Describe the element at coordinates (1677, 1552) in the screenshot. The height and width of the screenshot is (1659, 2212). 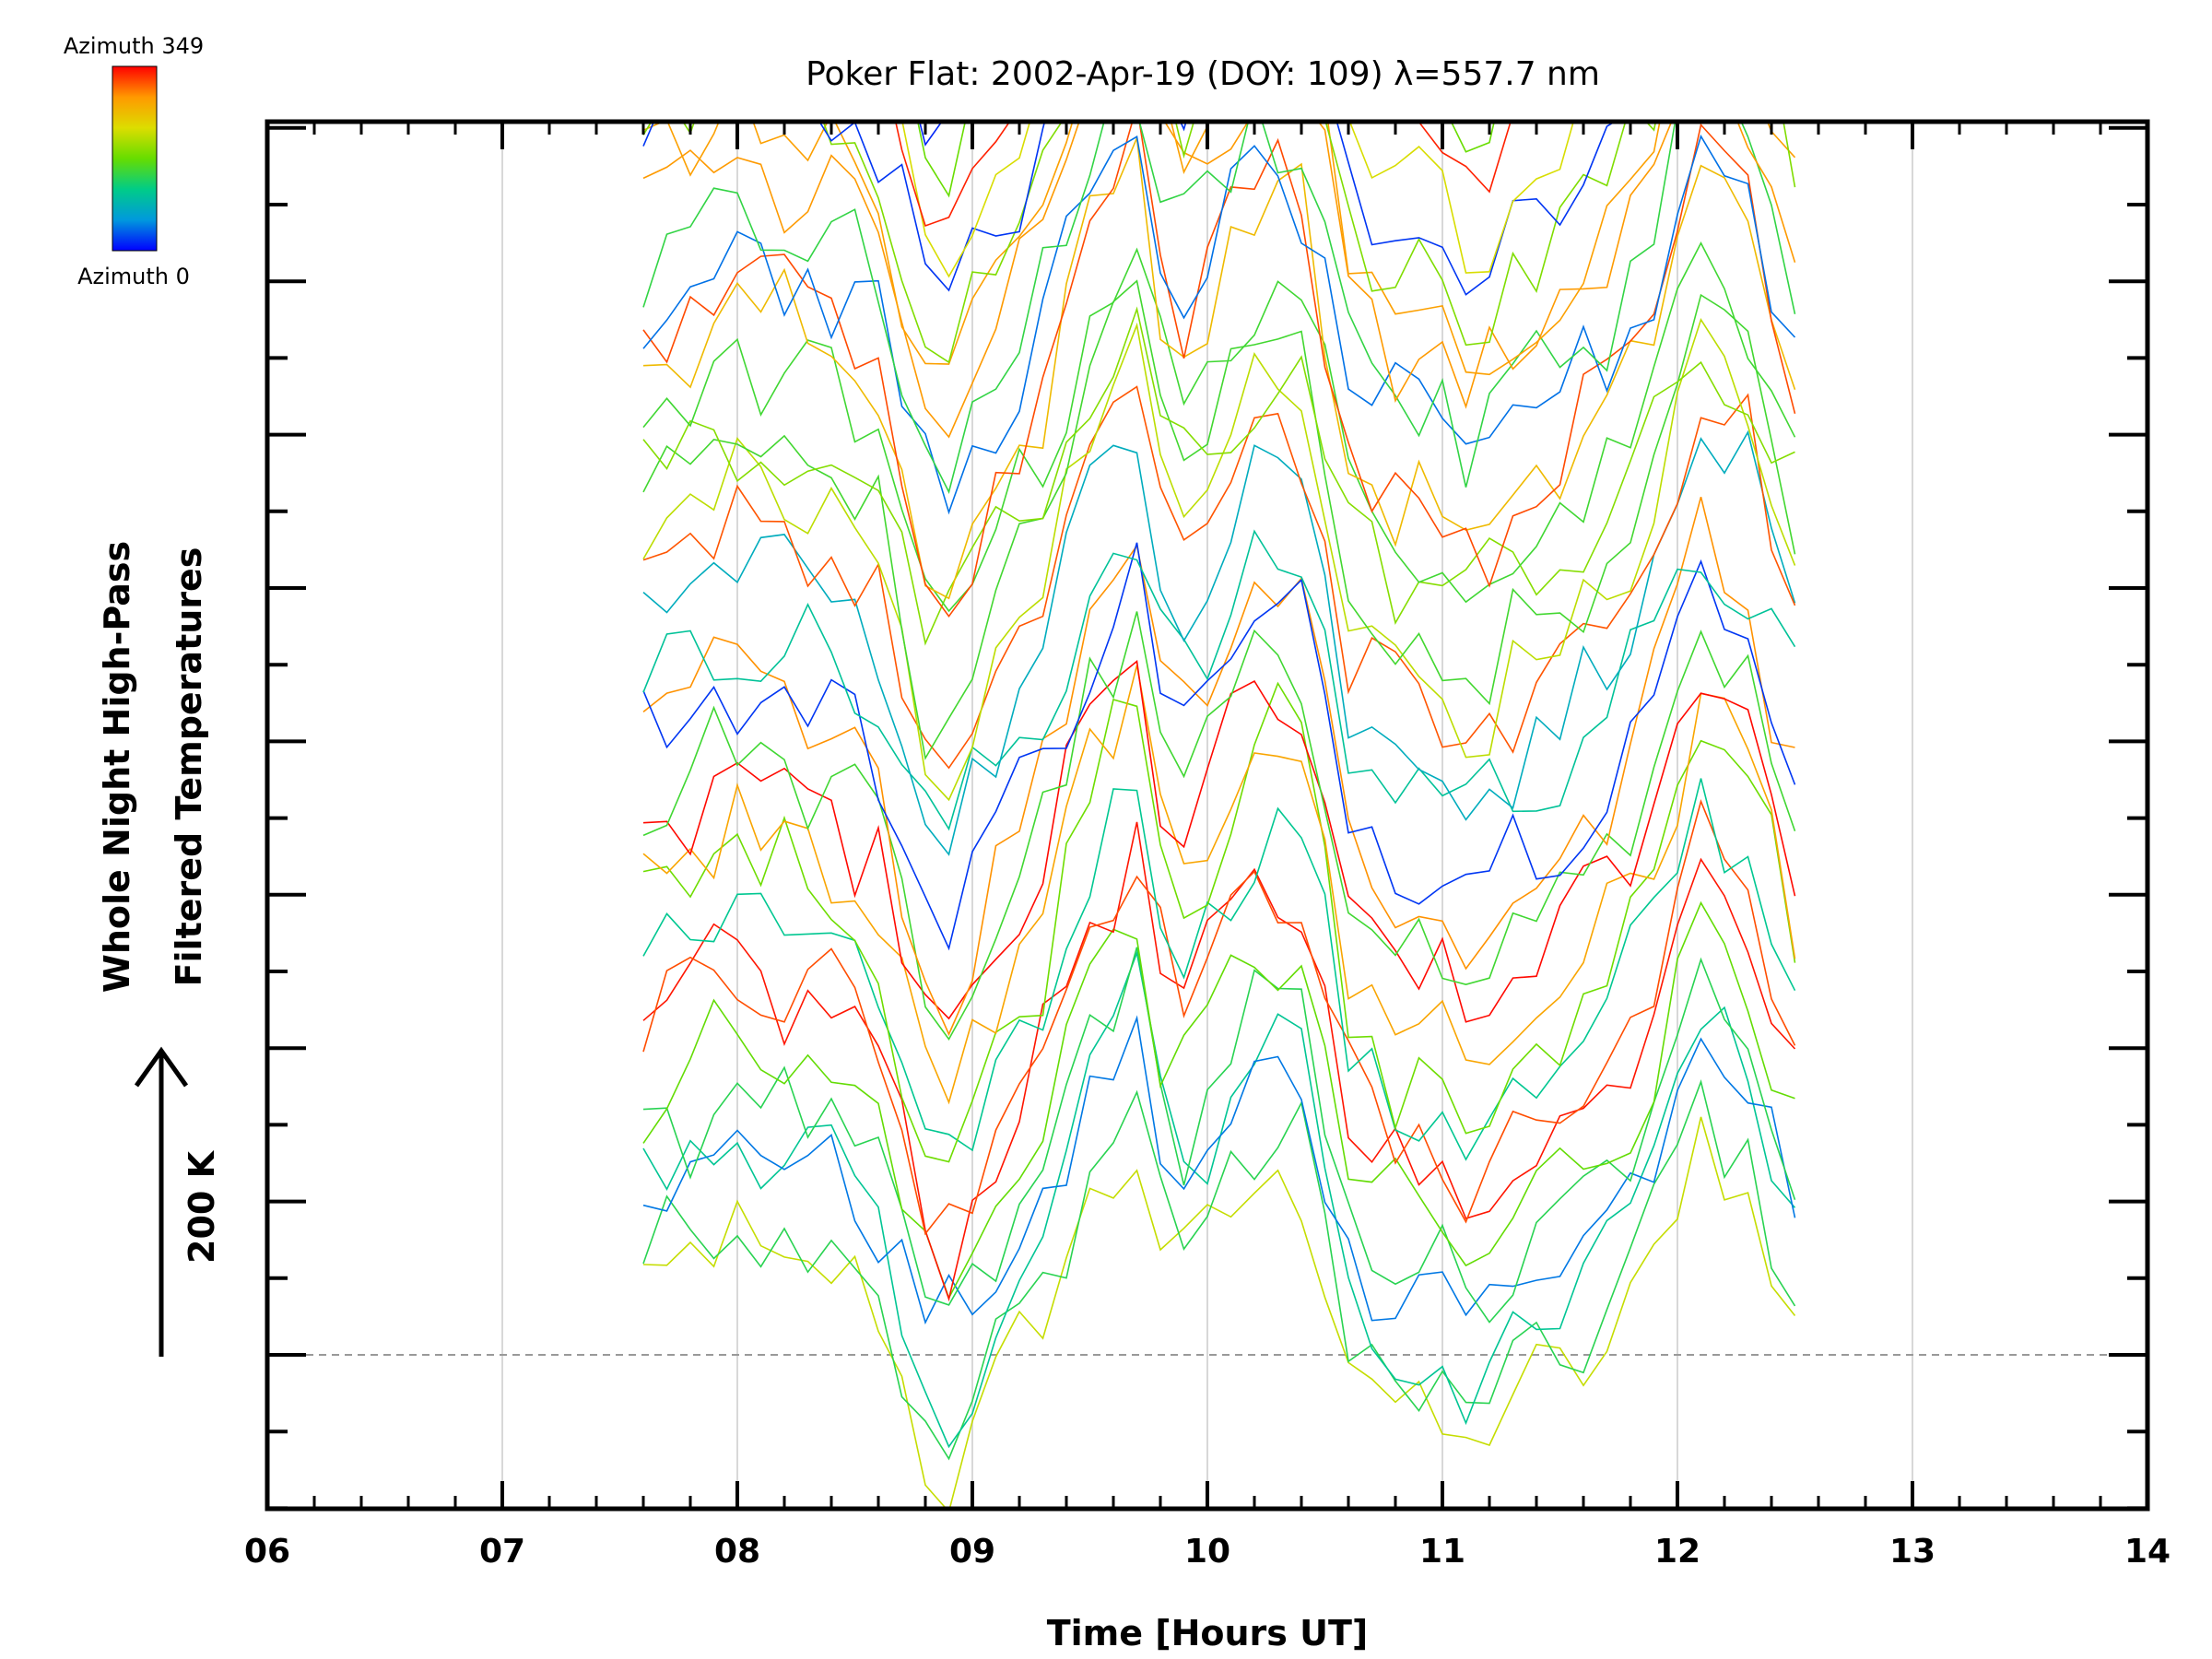
I see `x-tick-label: 12` at that location.